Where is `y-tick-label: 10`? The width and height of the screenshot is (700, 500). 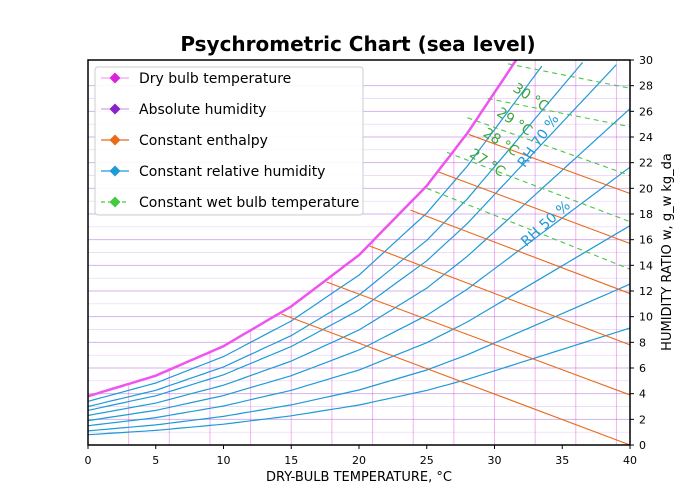 y-tick-label: 10 is located at coordinates (646, 317).